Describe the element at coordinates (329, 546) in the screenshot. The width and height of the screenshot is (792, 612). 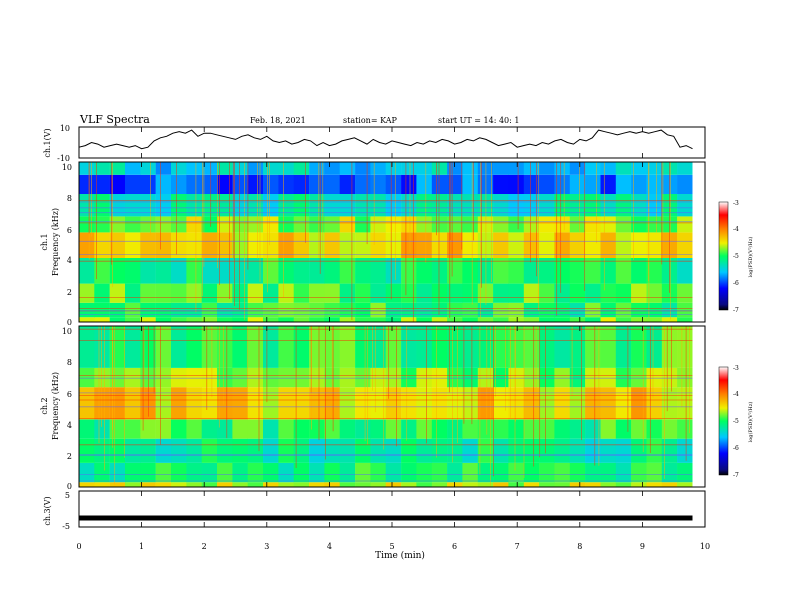
I see `x-tick-label: 4` at that location.